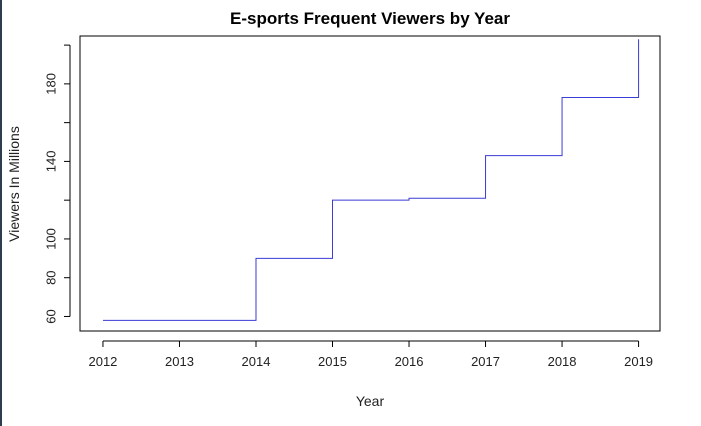  I want to click on y-axis: 60 80 100 140 180, so click(57, 184).